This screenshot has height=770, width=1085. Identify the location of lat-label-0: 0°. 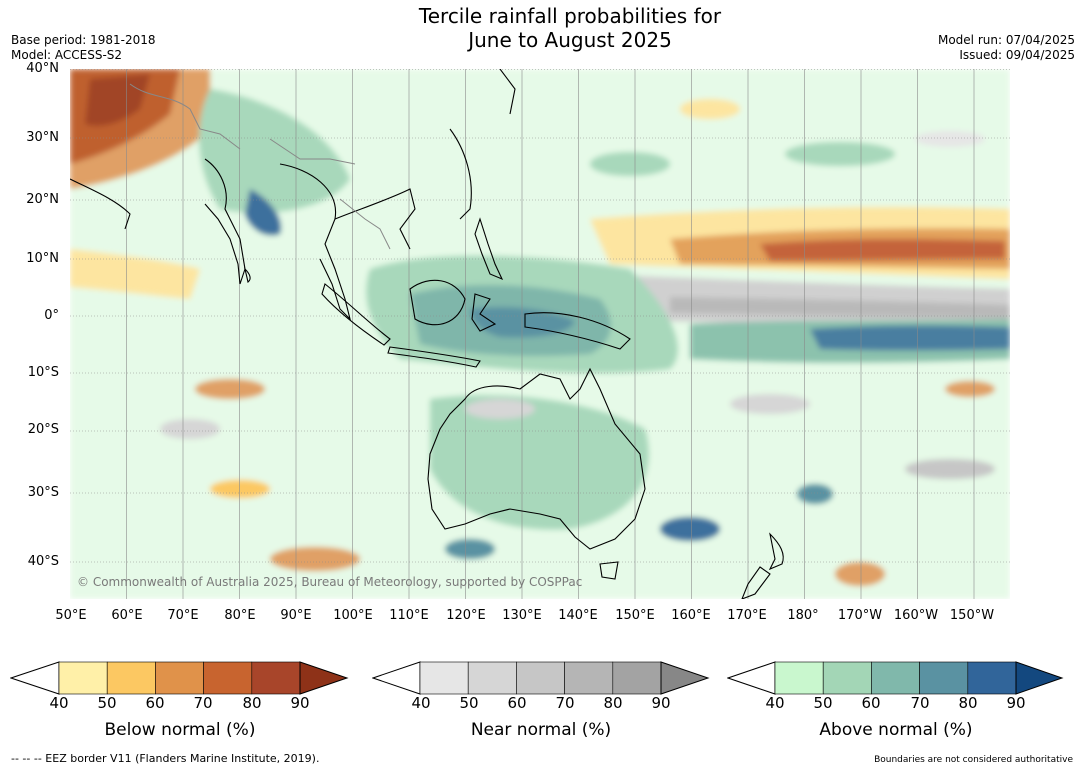
(51, 315).